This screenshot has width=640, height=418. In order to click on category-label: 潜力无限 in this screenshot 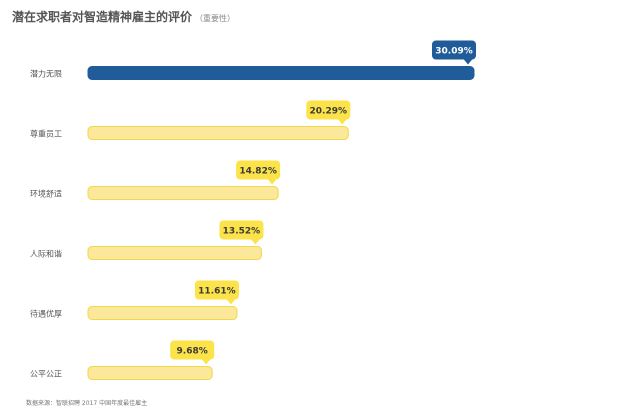, I will do `click(46, 74)`.